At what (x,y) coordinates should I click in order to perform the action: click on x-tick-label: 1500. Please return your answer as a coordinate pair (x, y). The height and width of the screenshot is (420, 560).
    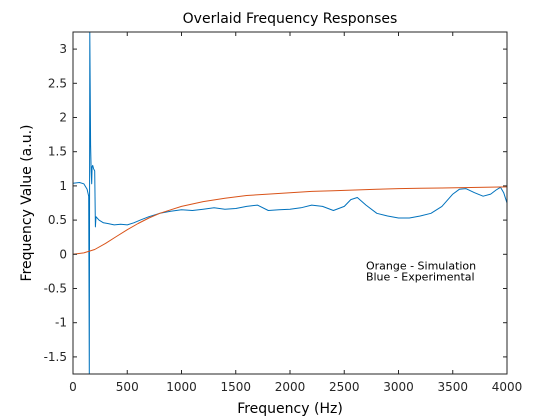
    Looking at the image, I should click on (235, 387).